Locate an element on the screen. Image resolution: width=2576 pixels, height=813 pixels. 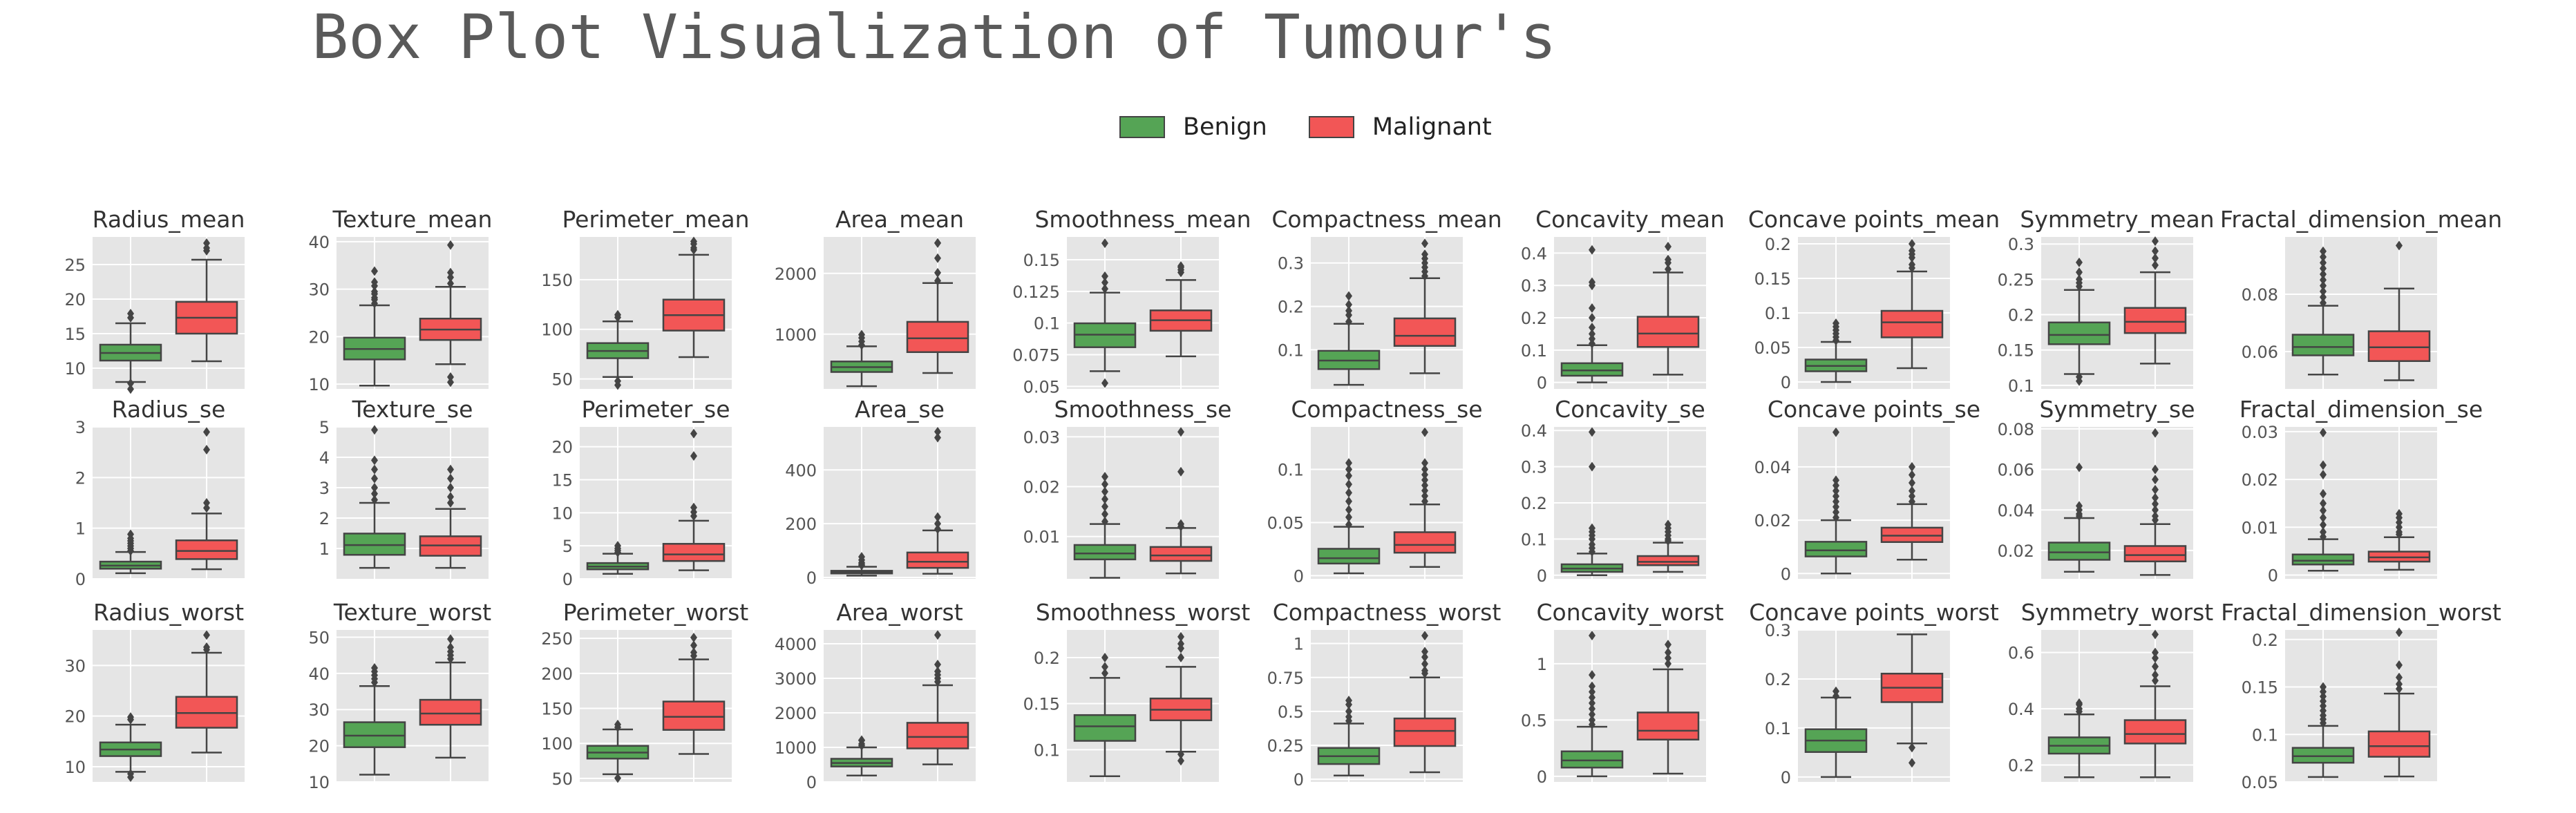
y-tick-label: 0.01 is located at coordinates (2260, 527).